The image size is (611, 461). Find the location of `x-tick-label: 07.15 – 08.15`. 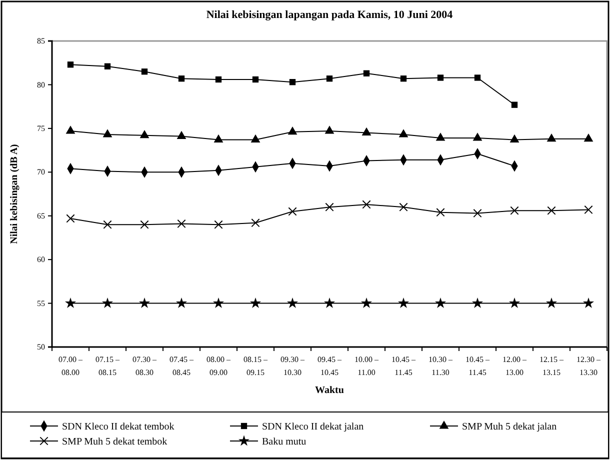

x-tick-label: 07.15 – 08.15 is located at coordinates (108, 366).